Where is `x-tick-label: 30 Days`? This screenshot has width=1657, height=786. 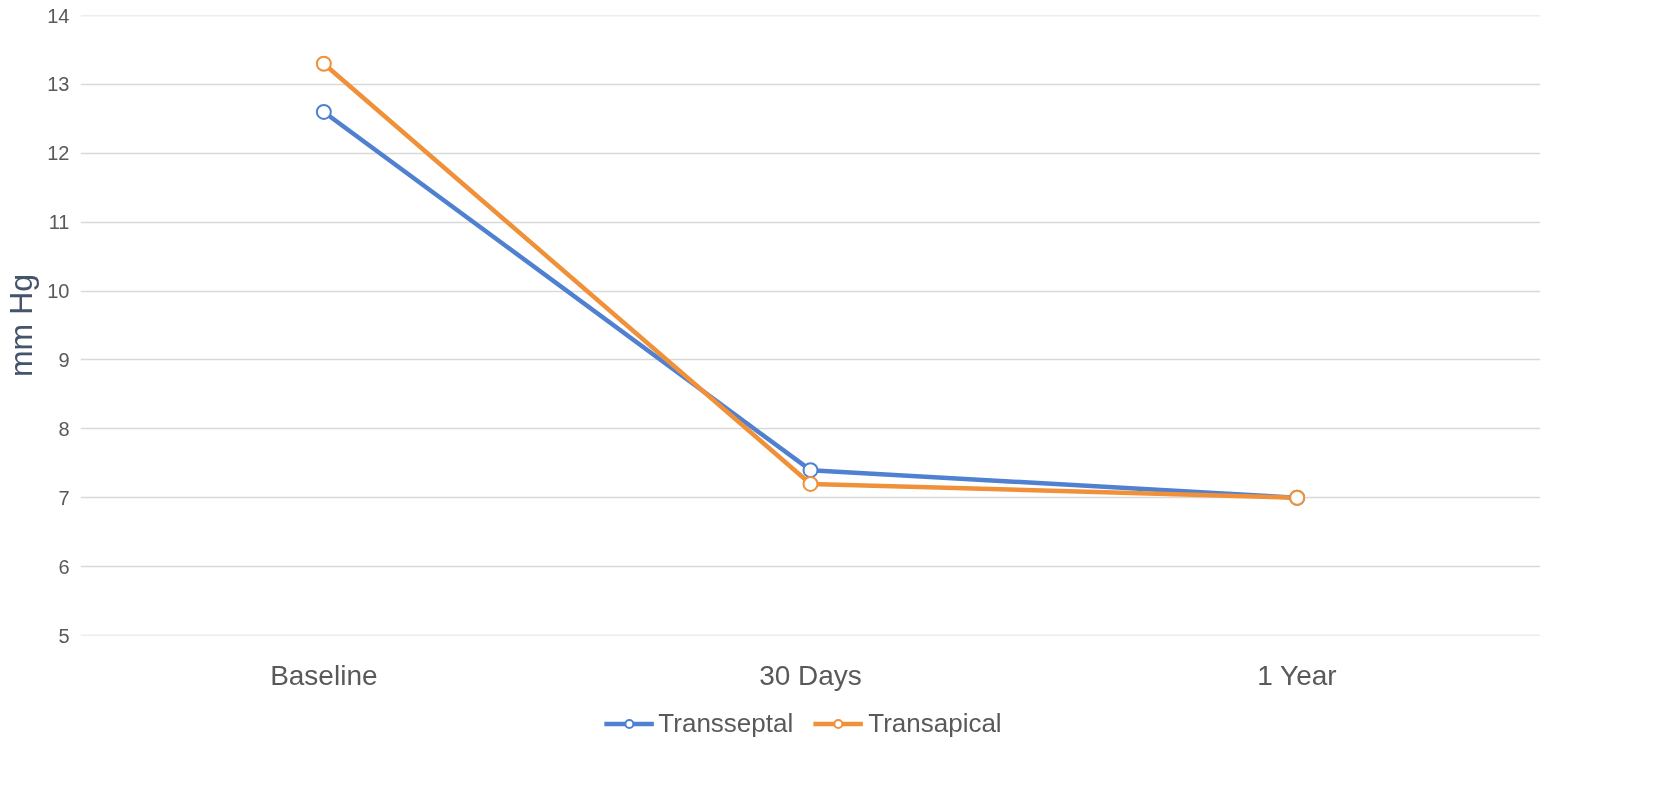
x-tick-label: 30 Days is located at coordinates (810, 675).